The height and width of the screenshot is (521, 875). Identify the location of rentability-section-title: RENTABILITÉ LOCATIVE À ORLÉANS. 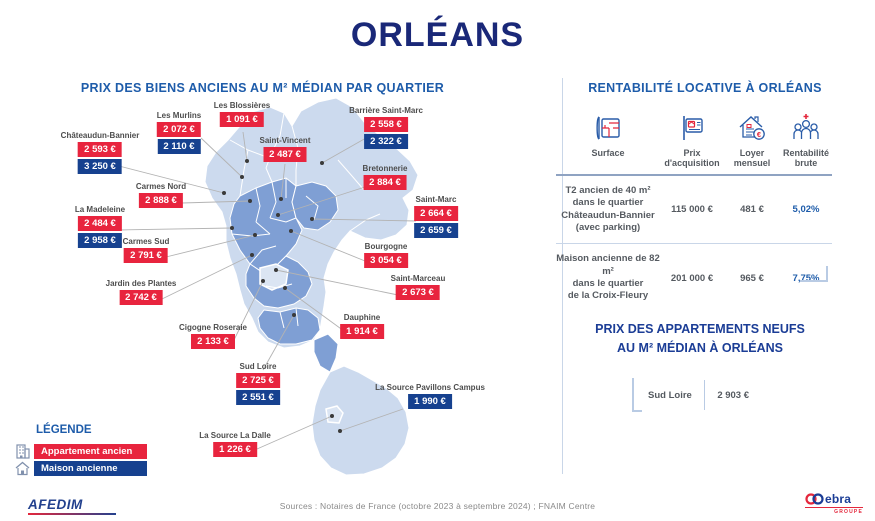
(705, 88).